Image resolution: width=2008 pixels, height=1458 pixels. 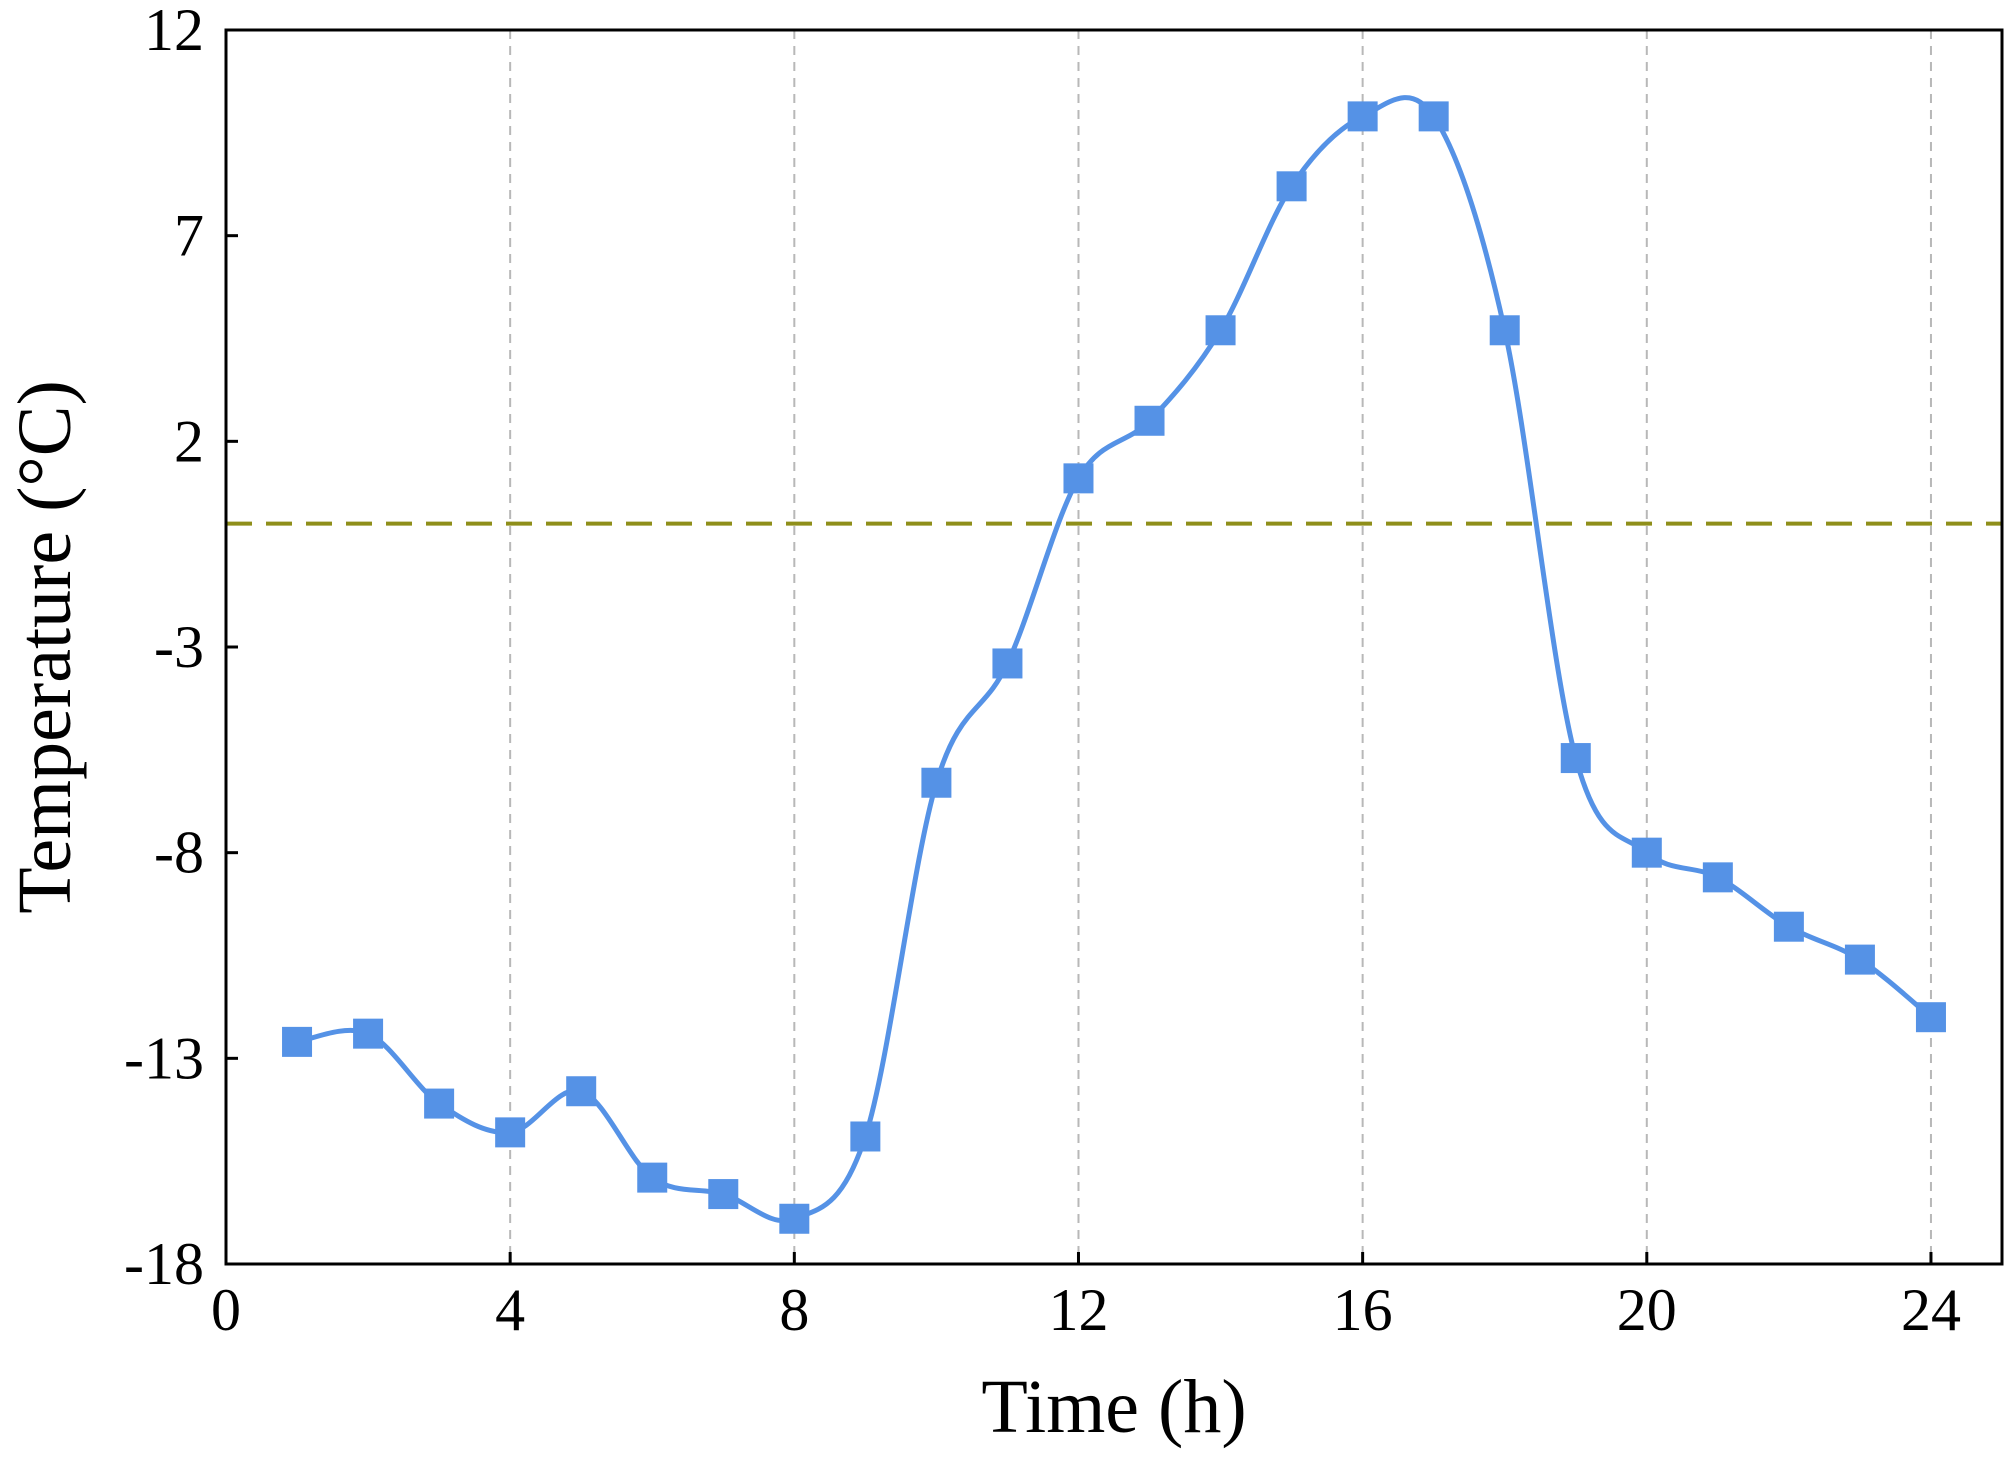 What do you see at coordinates (1931, 1310) in the screenshot?
I see `x-tick-label-24: 24` at bounding box center [1931, 1310].